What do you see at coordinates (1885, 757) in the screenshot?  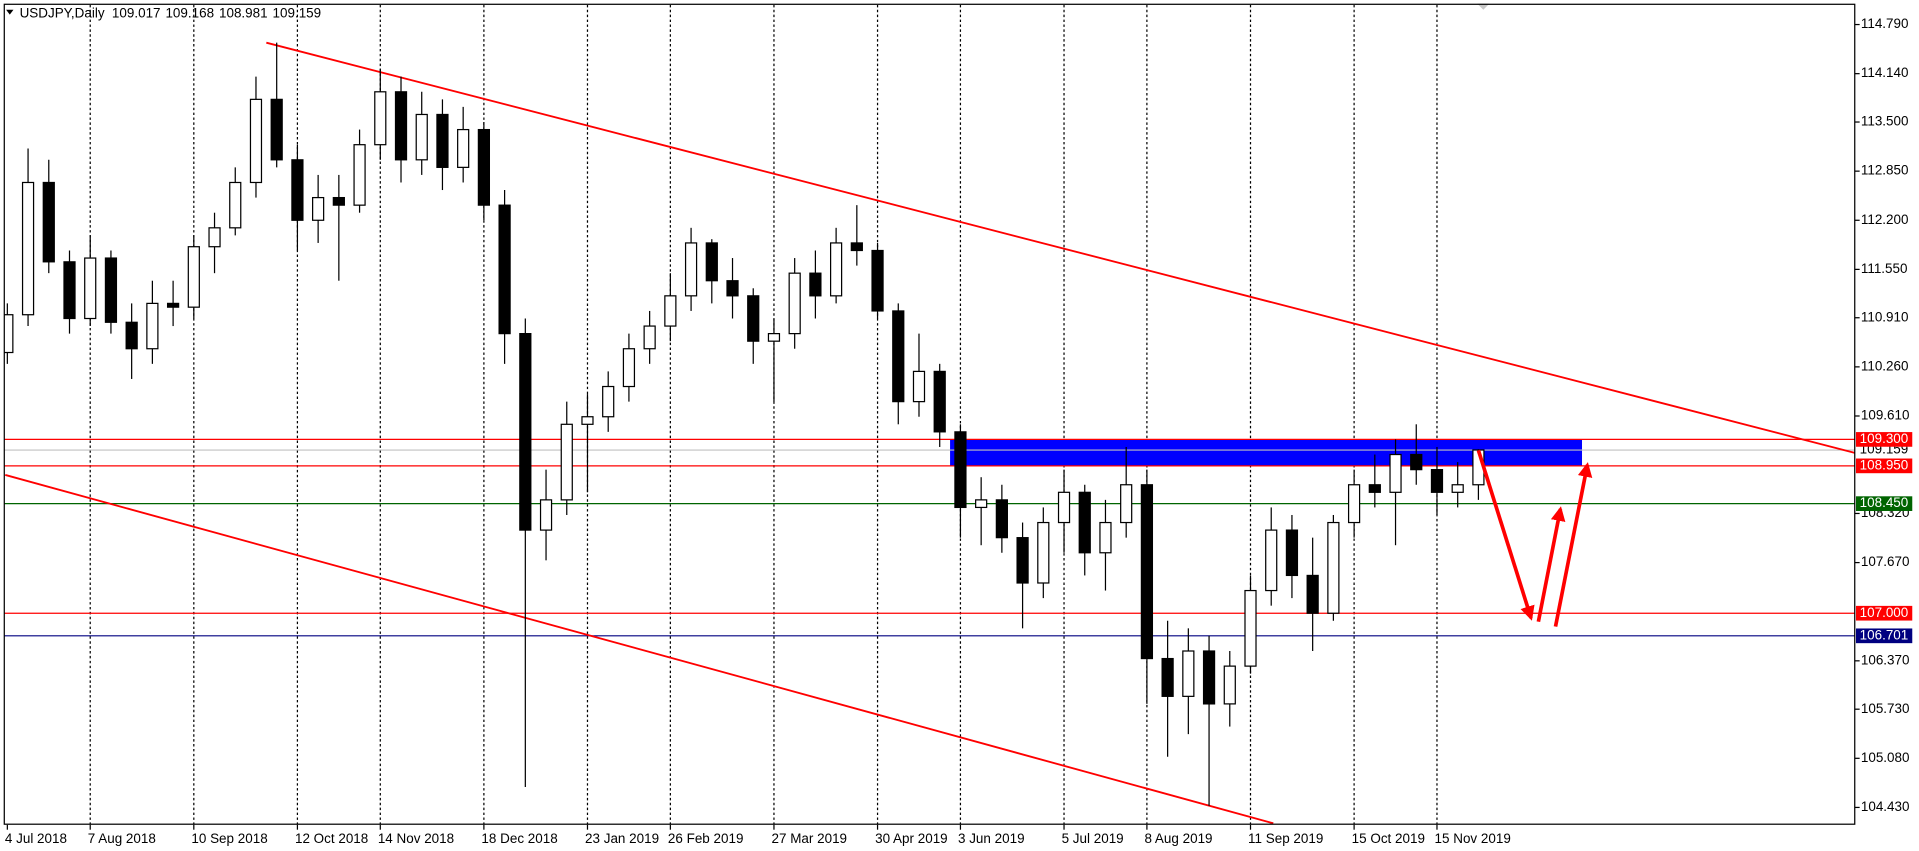 I see `y-tick-label: 105.080` at bounding box center [1885, 757].